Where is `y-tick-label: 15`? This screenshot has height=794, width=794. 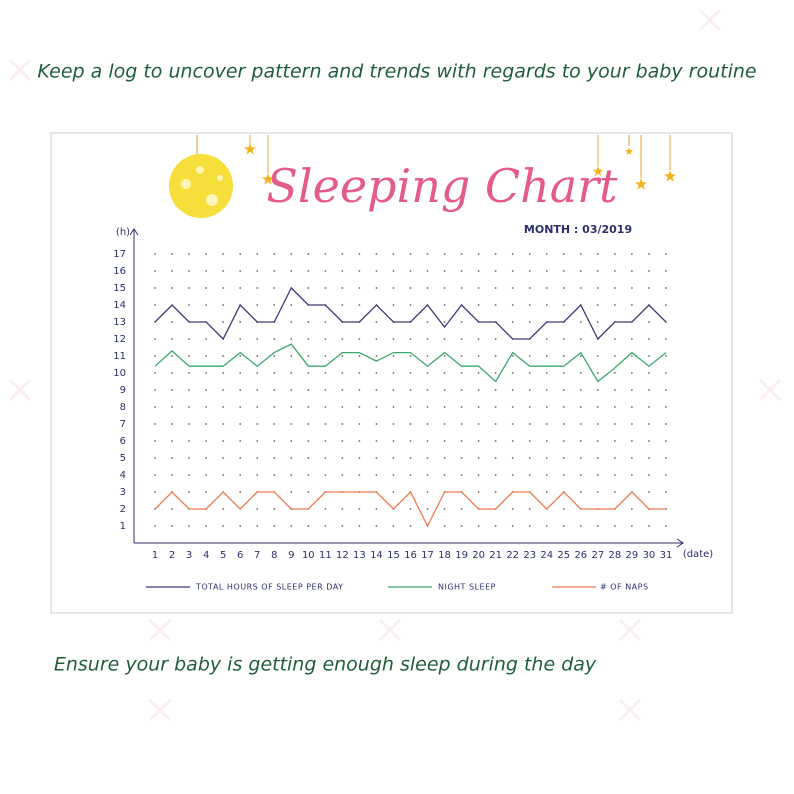 y-tick-label: 15 is located at coordinates (119, 288).